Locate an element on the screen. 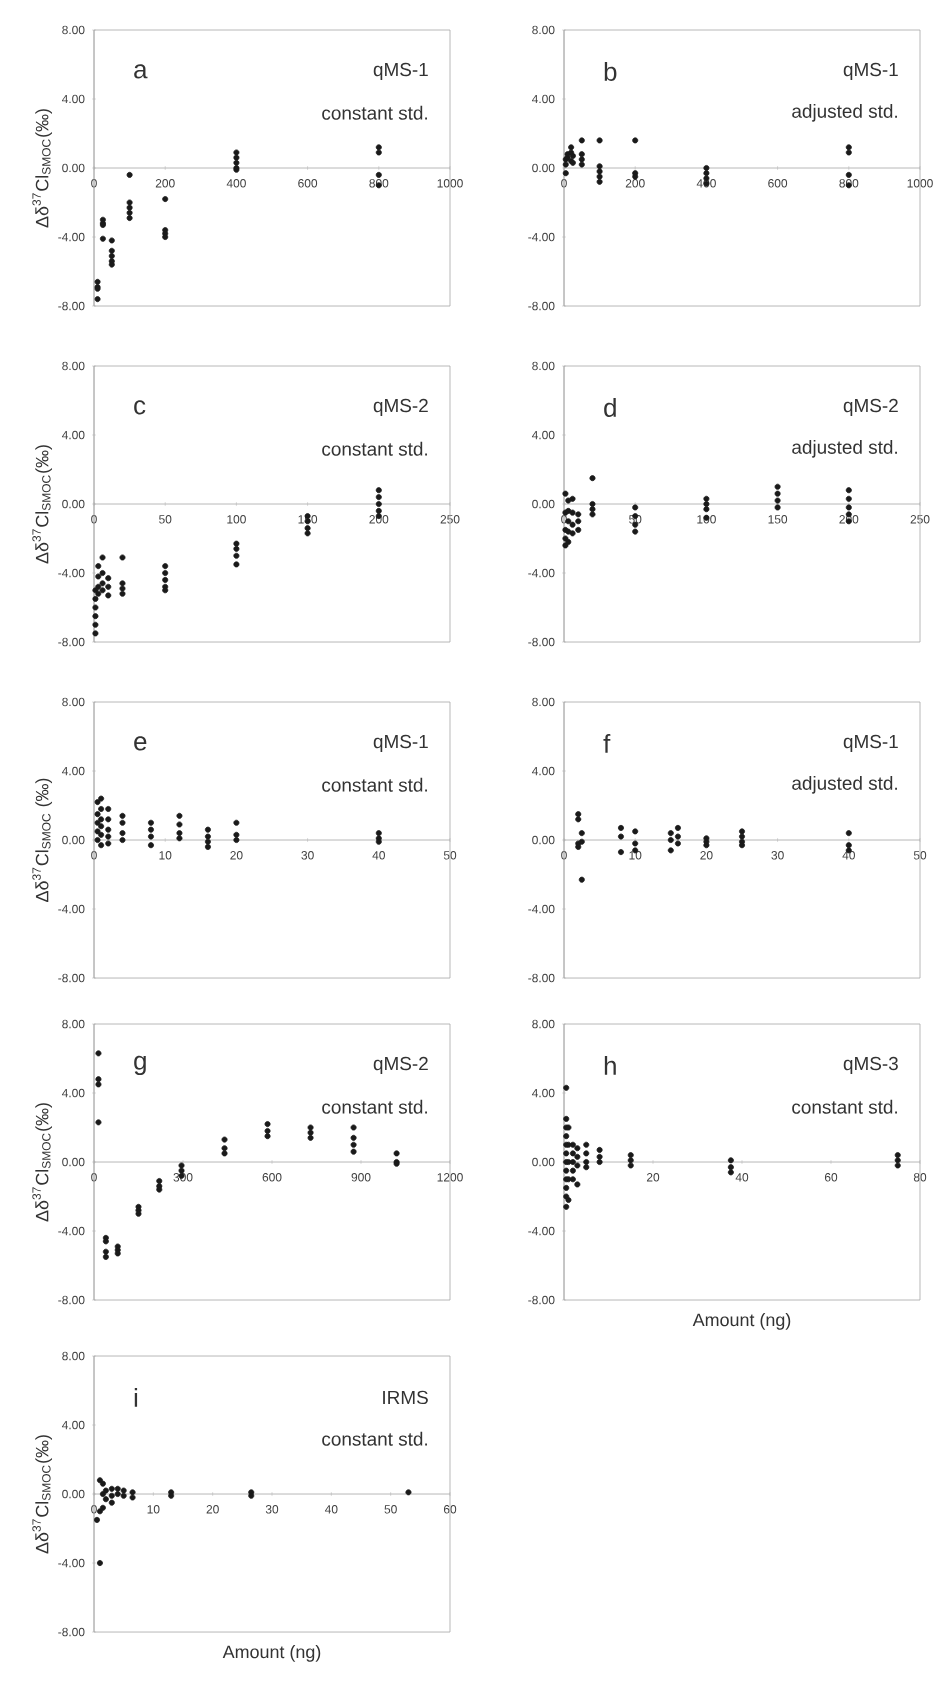 This screenshot has width=944, height=1690. text: e is located at coordinates (140, 743).